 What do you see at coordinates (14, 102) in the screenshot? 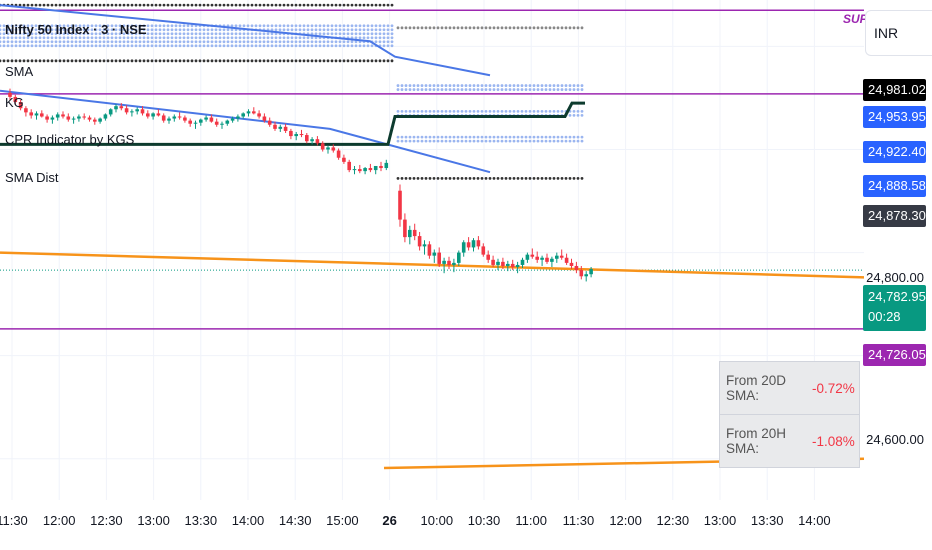
I see `legend-kg: KG` at bounding box center [14, 102].